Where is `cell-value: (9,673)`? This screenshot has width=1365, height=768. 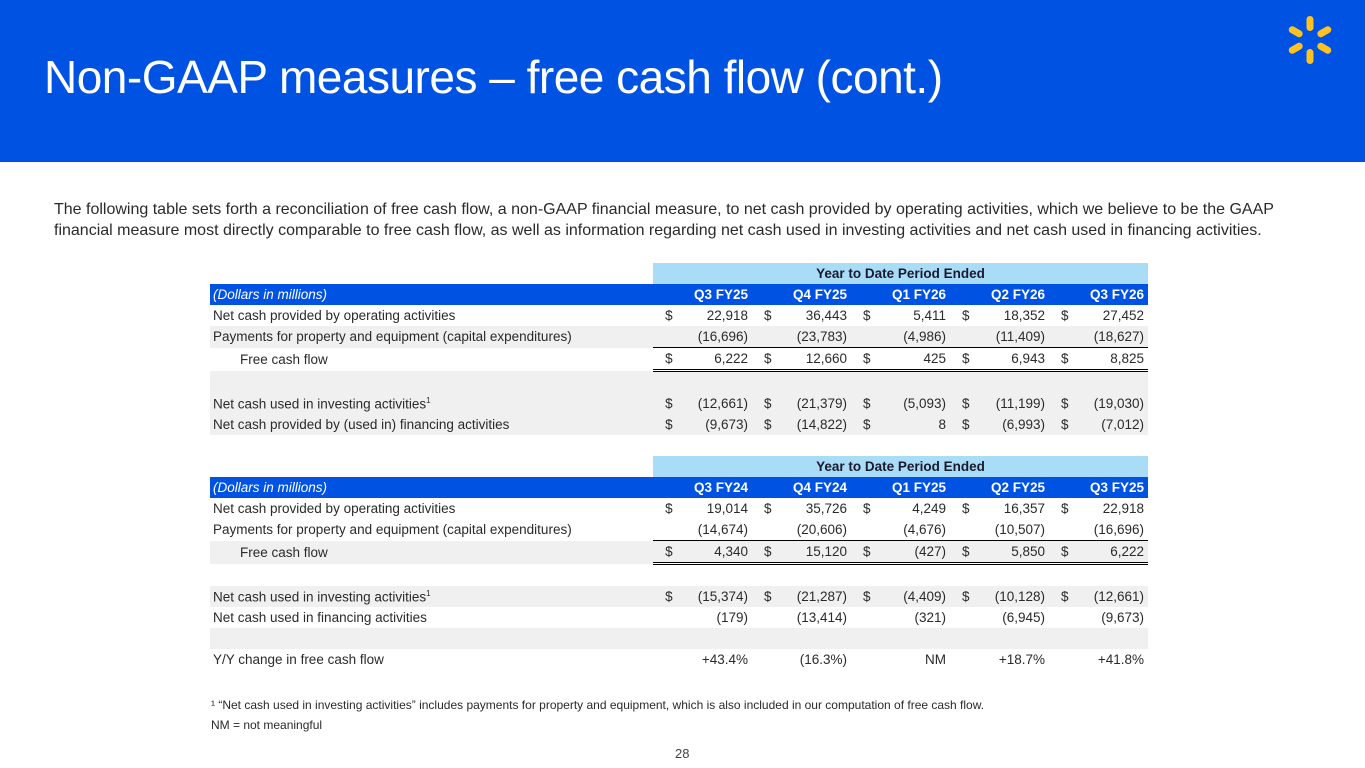
cell-value: (9,673) is located at coordinates (727, 424).